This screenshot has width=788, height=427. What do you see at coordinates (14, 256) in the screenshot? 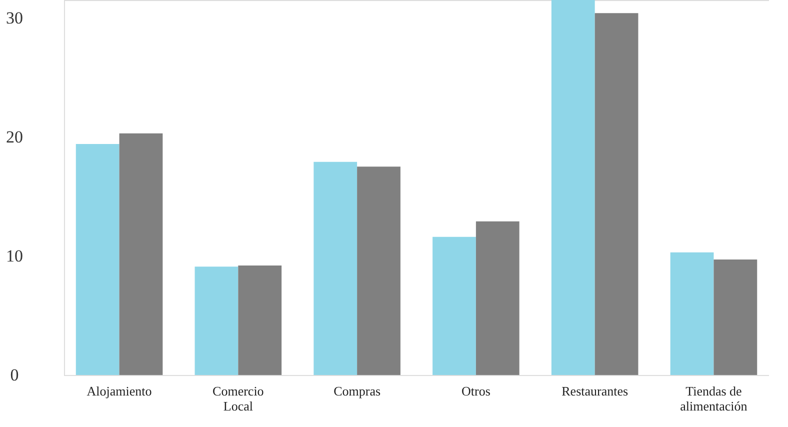
I see `y-tick-label: 10` at bounding box center [14, 256].